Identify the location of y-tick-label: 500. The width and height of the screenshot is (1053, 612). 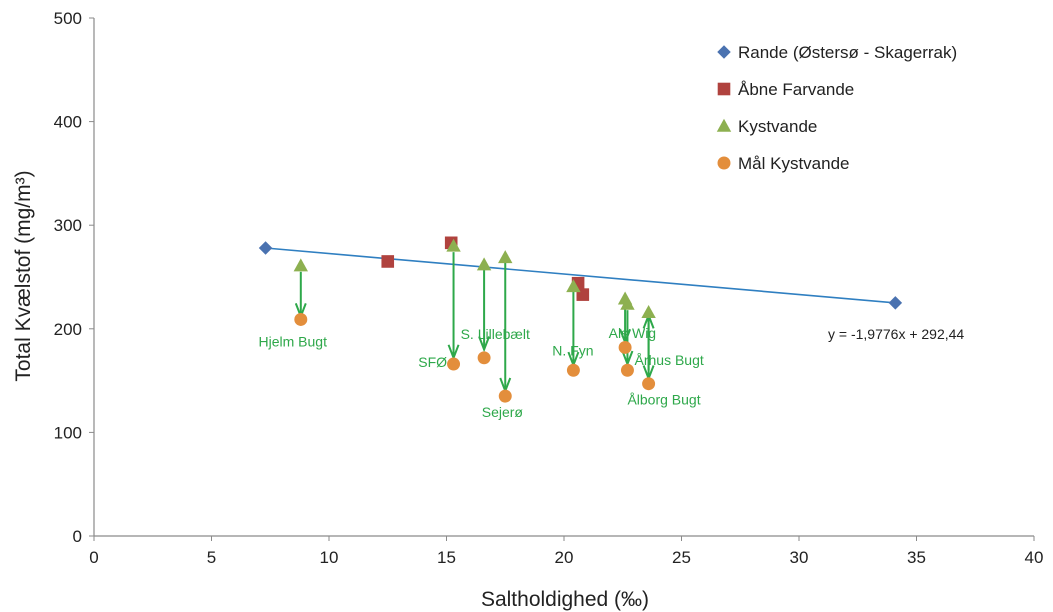
(68, 18).